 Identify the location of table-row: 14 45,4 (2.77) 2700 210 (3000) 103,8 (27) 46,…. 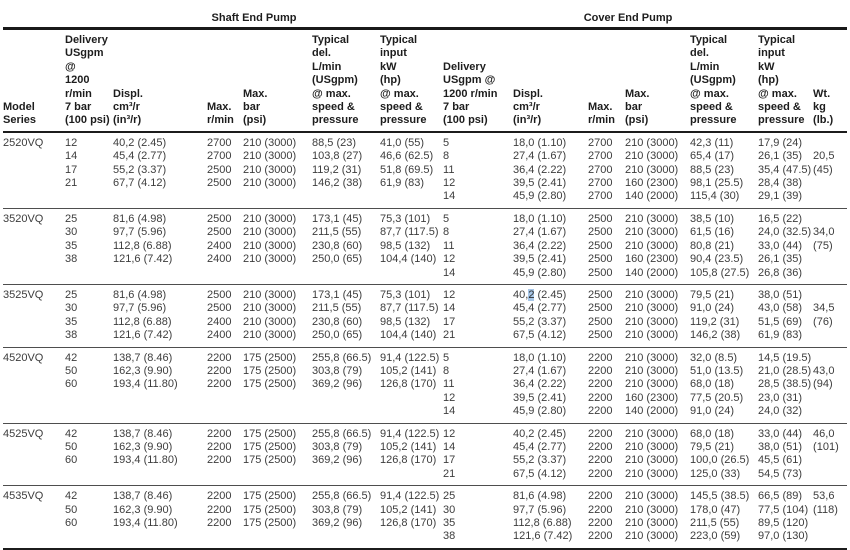
(425, 156).